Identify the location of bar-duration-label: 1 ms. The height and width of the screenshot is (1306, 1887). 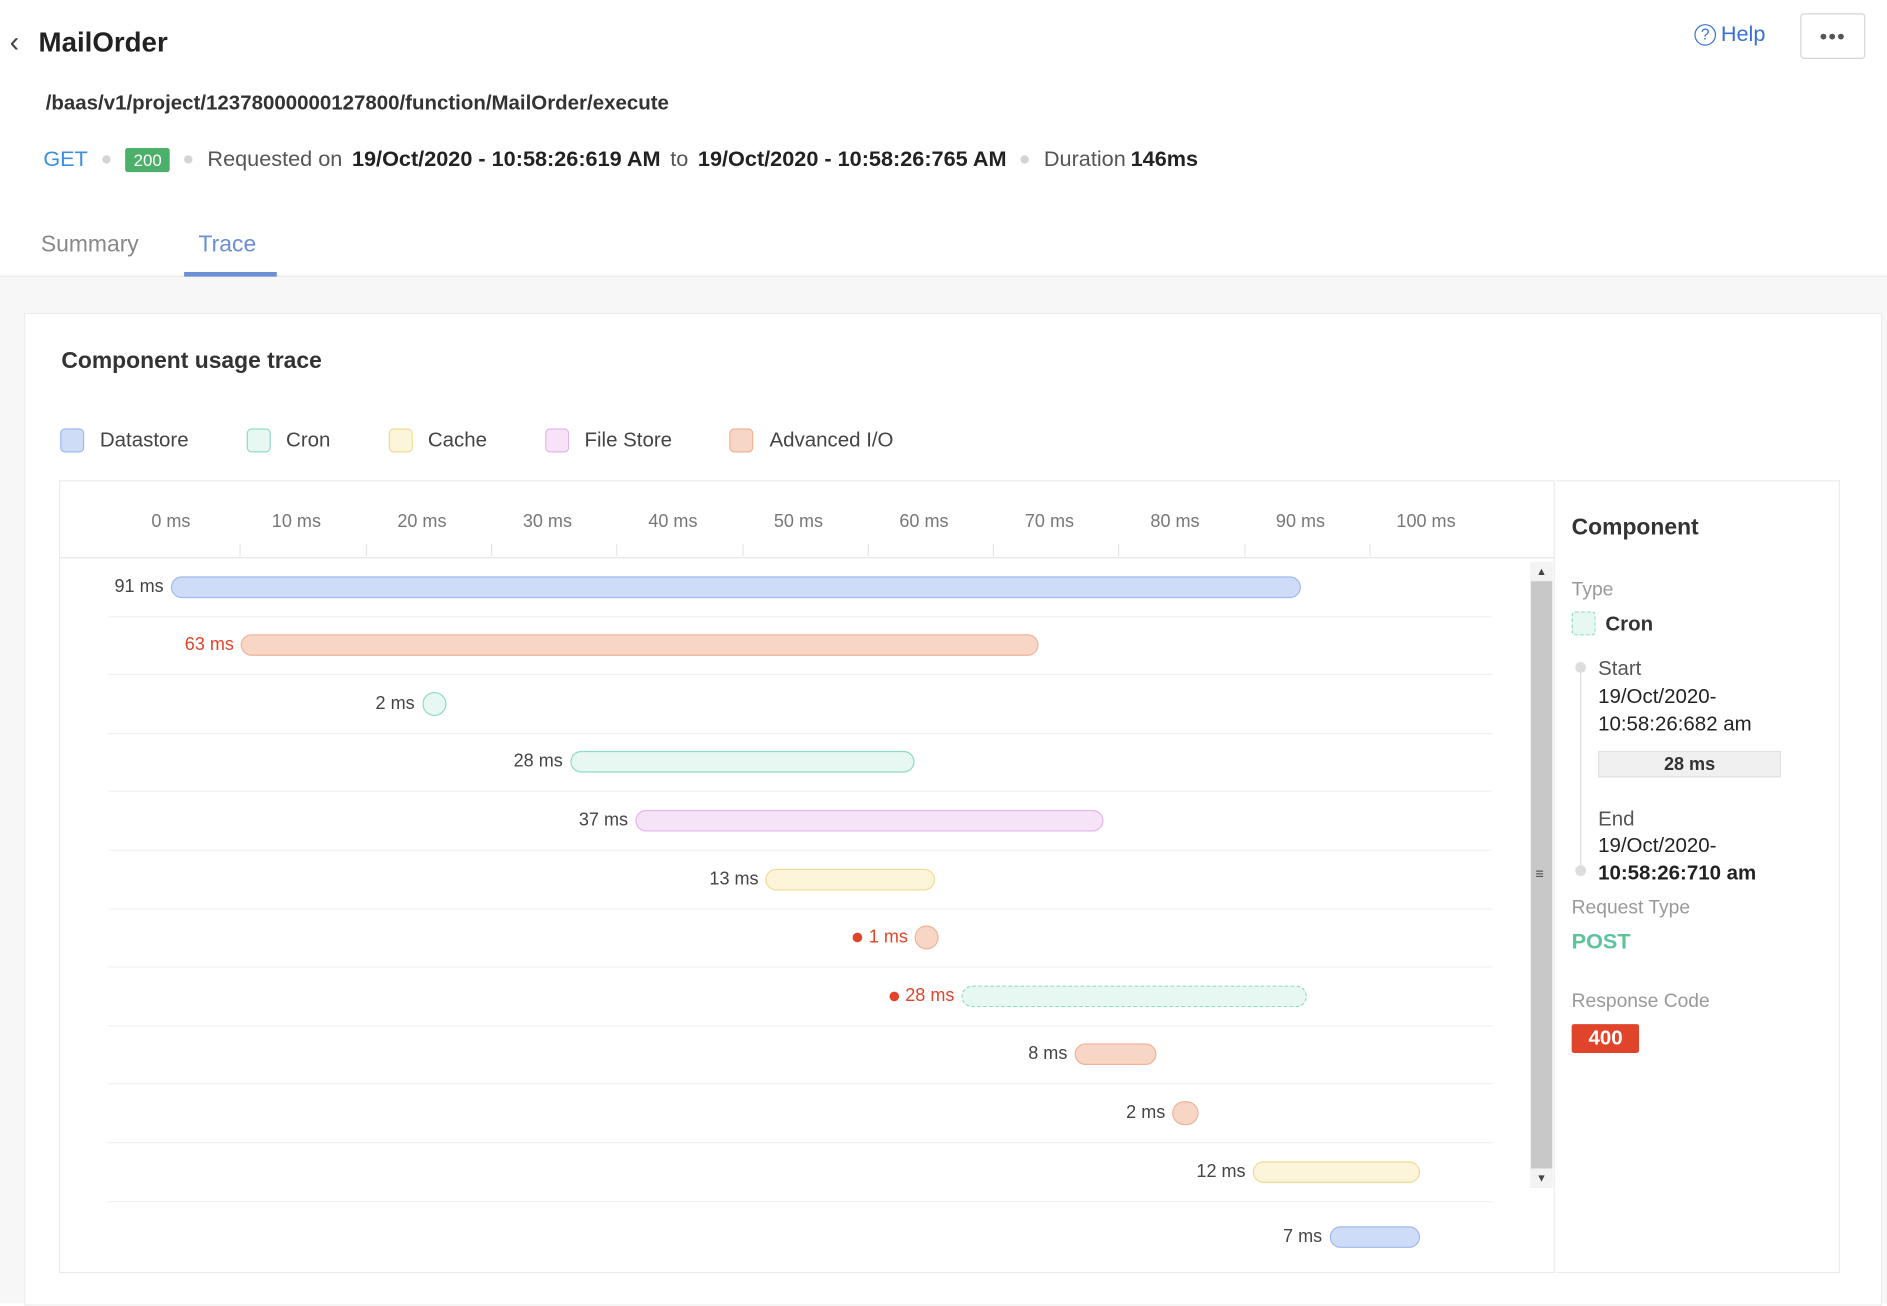
(880, 937).